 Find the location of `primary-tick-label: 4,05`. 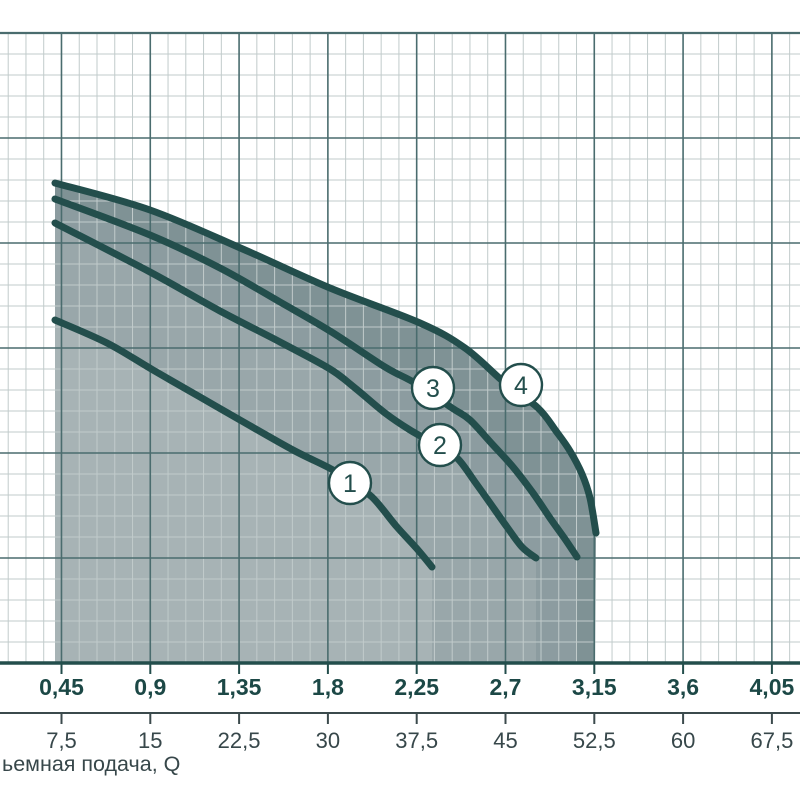

primary-tick-label: 4,05 is located at coordinates (772, 687).